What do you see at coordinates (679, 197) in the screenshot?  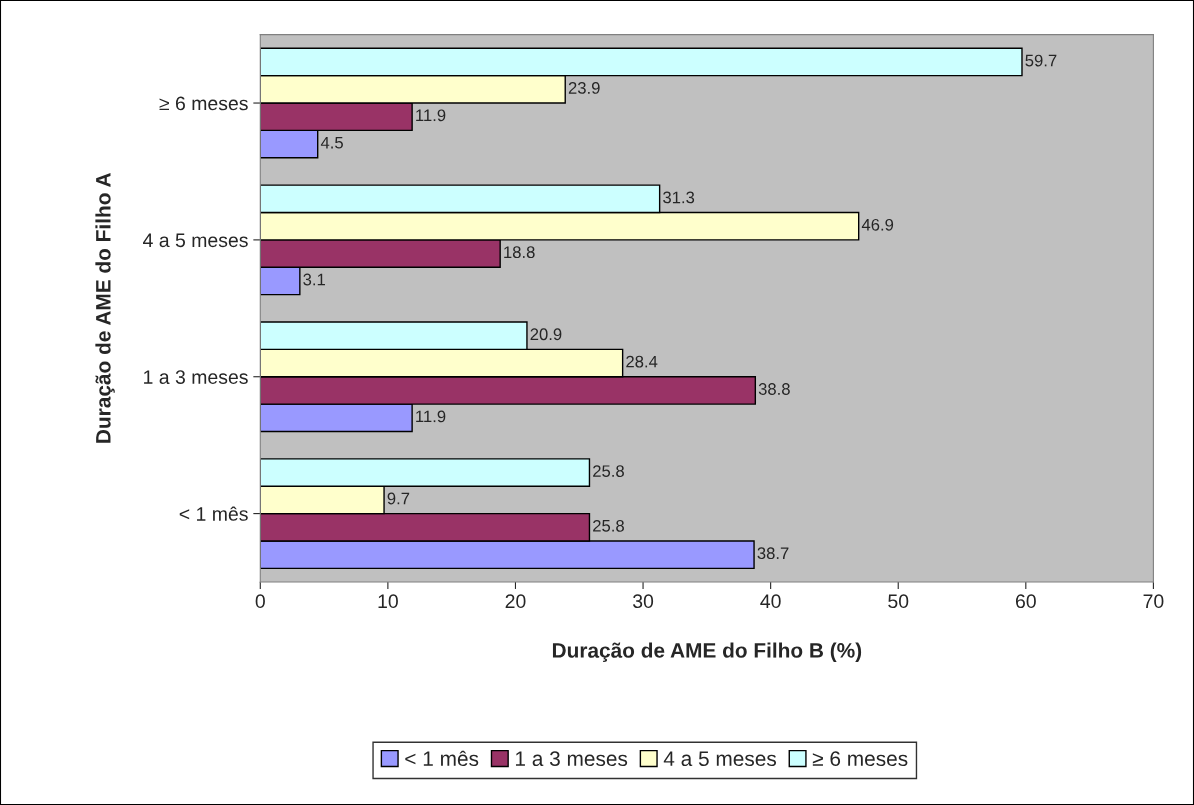 I see `data-label: 31.3` at bounding box center [679, 197].